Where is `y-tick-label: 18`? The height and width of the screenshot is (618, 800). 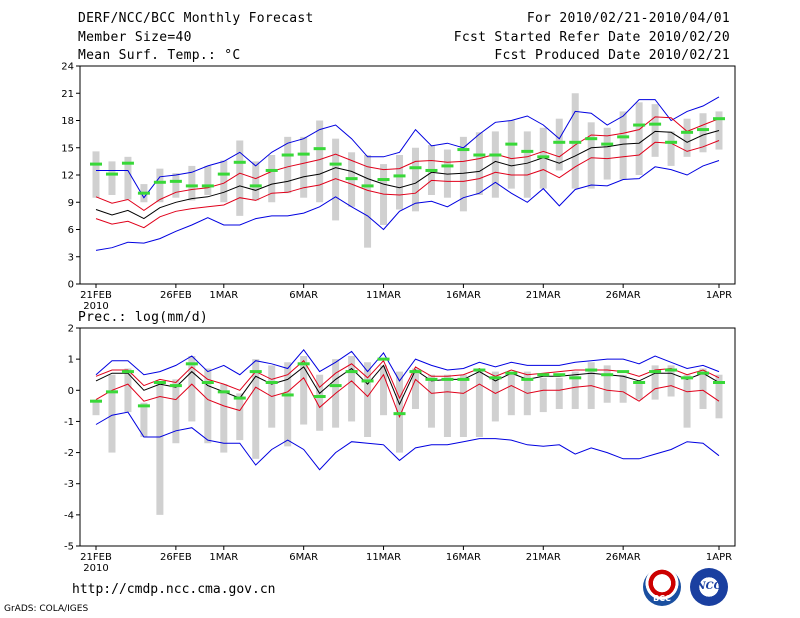 y-tick-label: 18 is located at coordinates (67, 121).